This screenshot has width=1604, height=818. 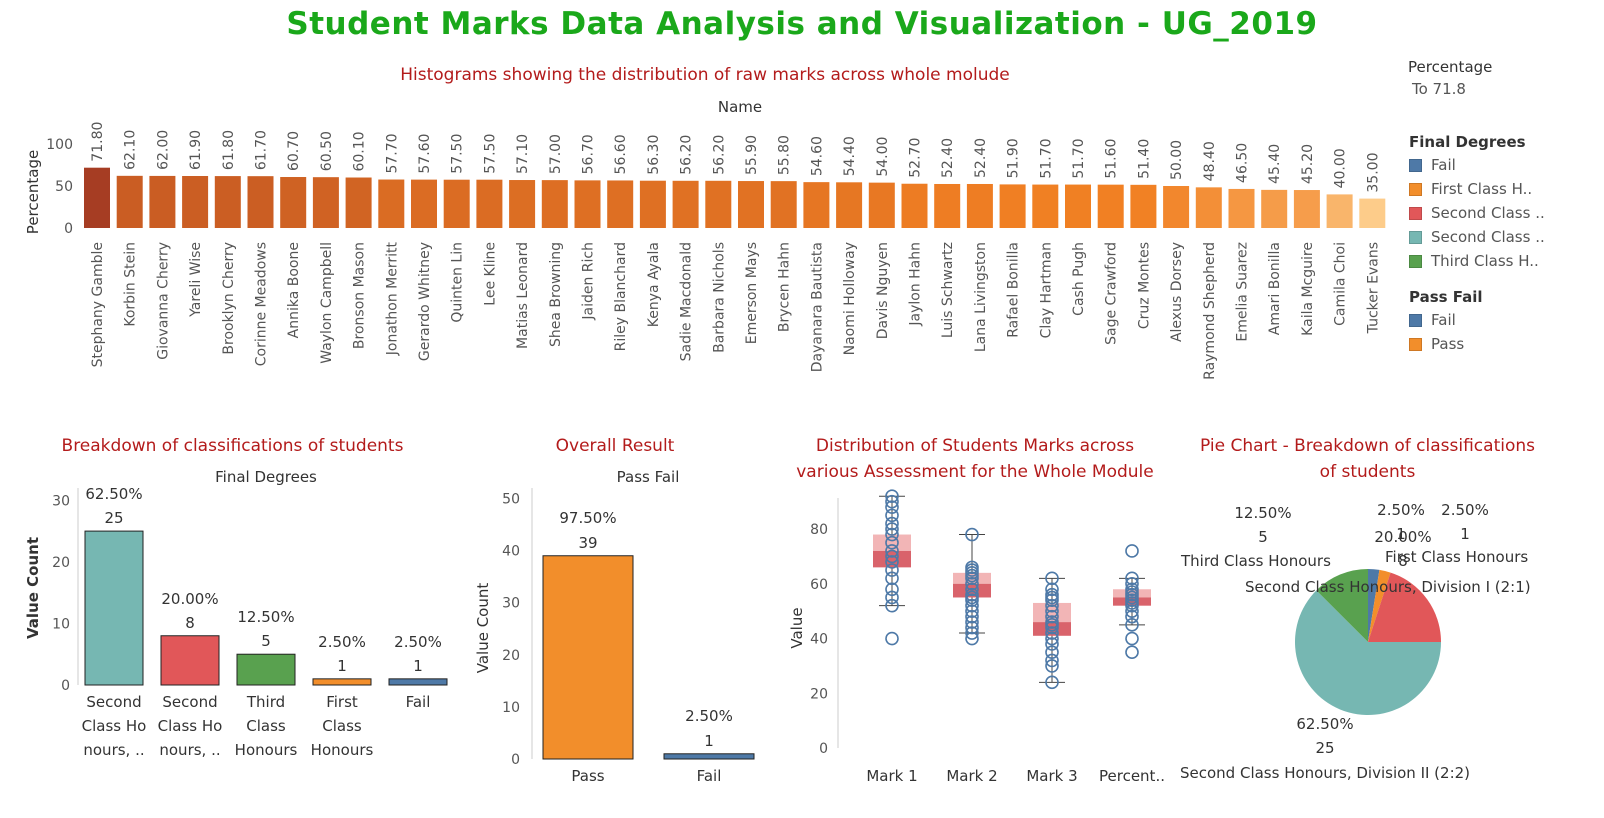 I want to click on x-tick-label: Naomi Holloway, so click(x=850, y=298).